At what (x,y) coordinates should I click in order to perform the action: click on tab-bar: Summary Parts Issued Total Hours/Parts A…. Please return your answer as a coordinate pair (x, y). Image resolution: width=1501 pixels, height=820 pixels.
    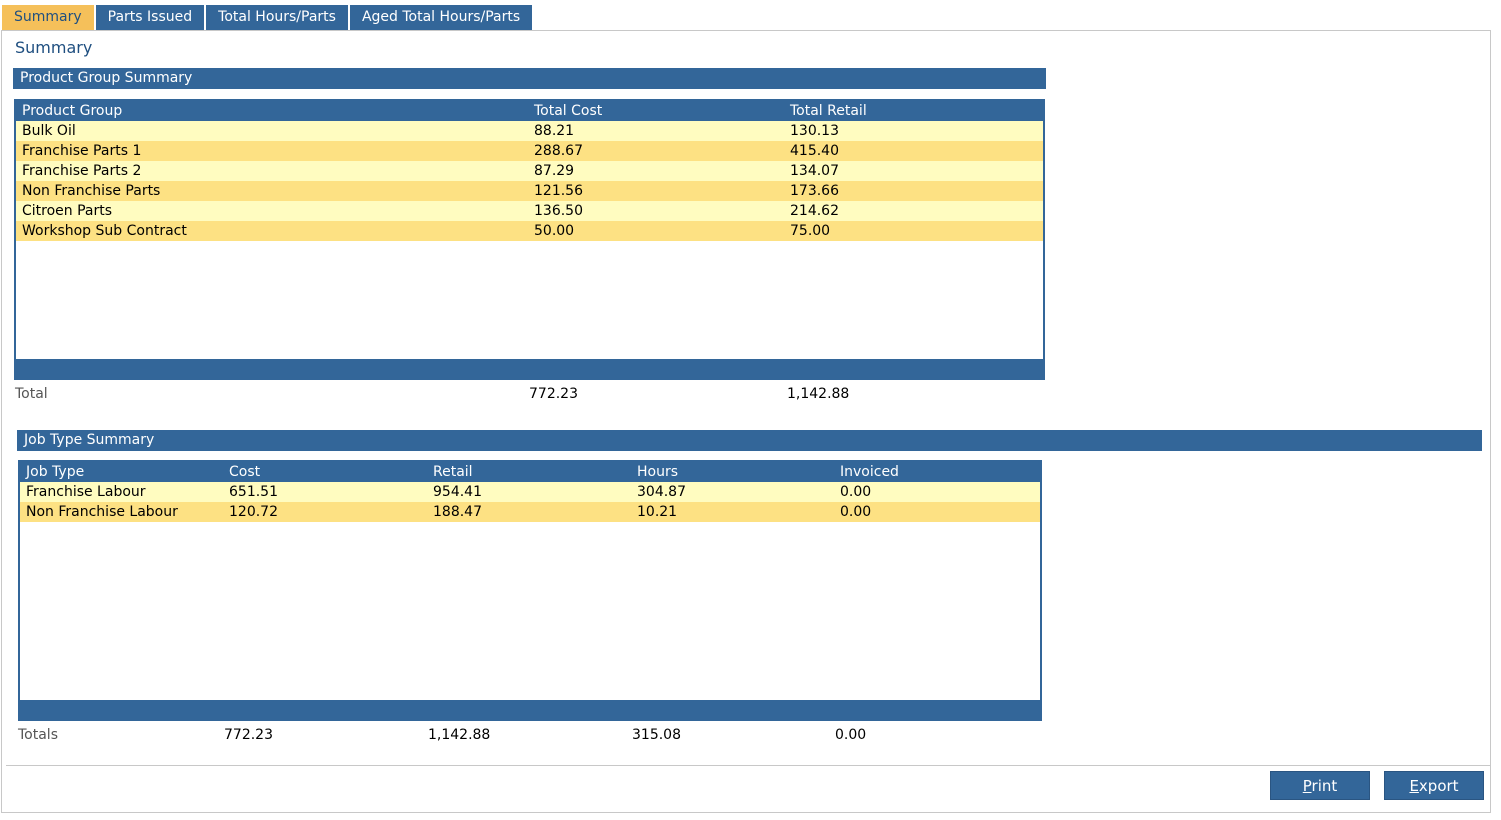
    Looking at the image, I should click on (268, 17).